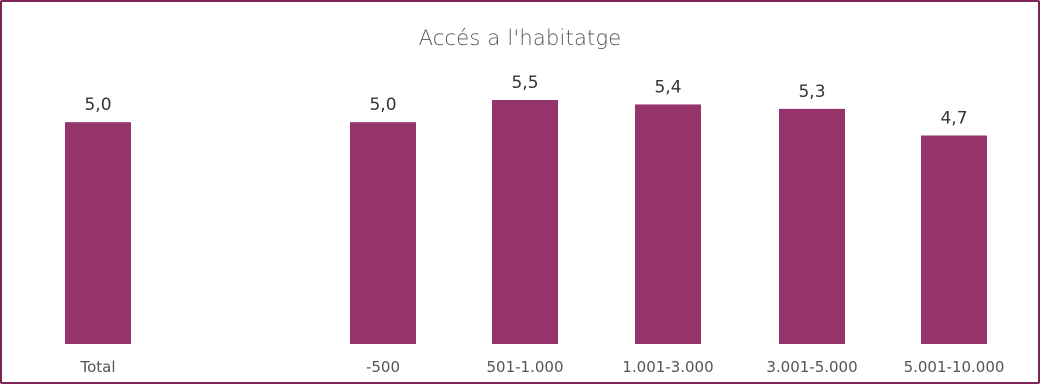 The height and width of the screenshot is (384, 1040). I want to click on x-tick-label-5: 5.001-10.000, so click(954, 367).